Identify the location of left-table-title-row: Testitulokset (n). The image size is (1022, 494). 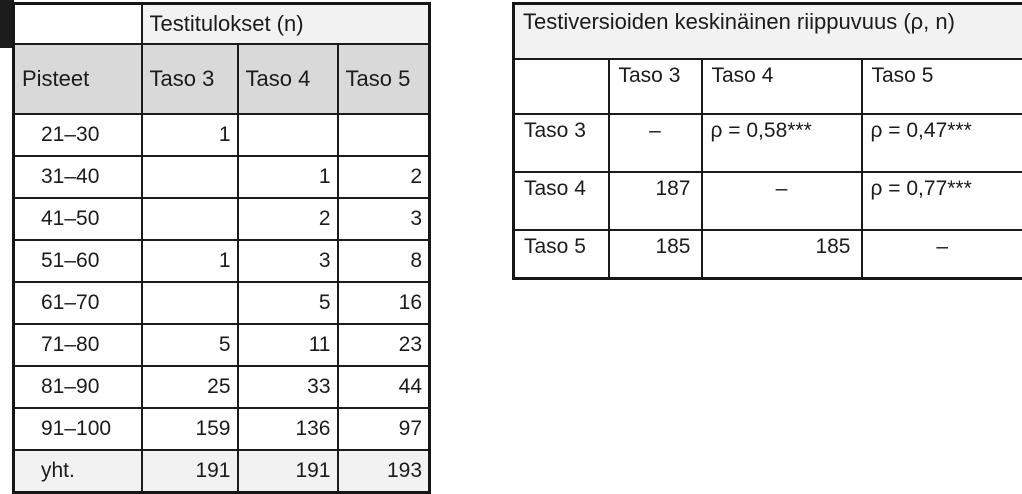
(222, 24).